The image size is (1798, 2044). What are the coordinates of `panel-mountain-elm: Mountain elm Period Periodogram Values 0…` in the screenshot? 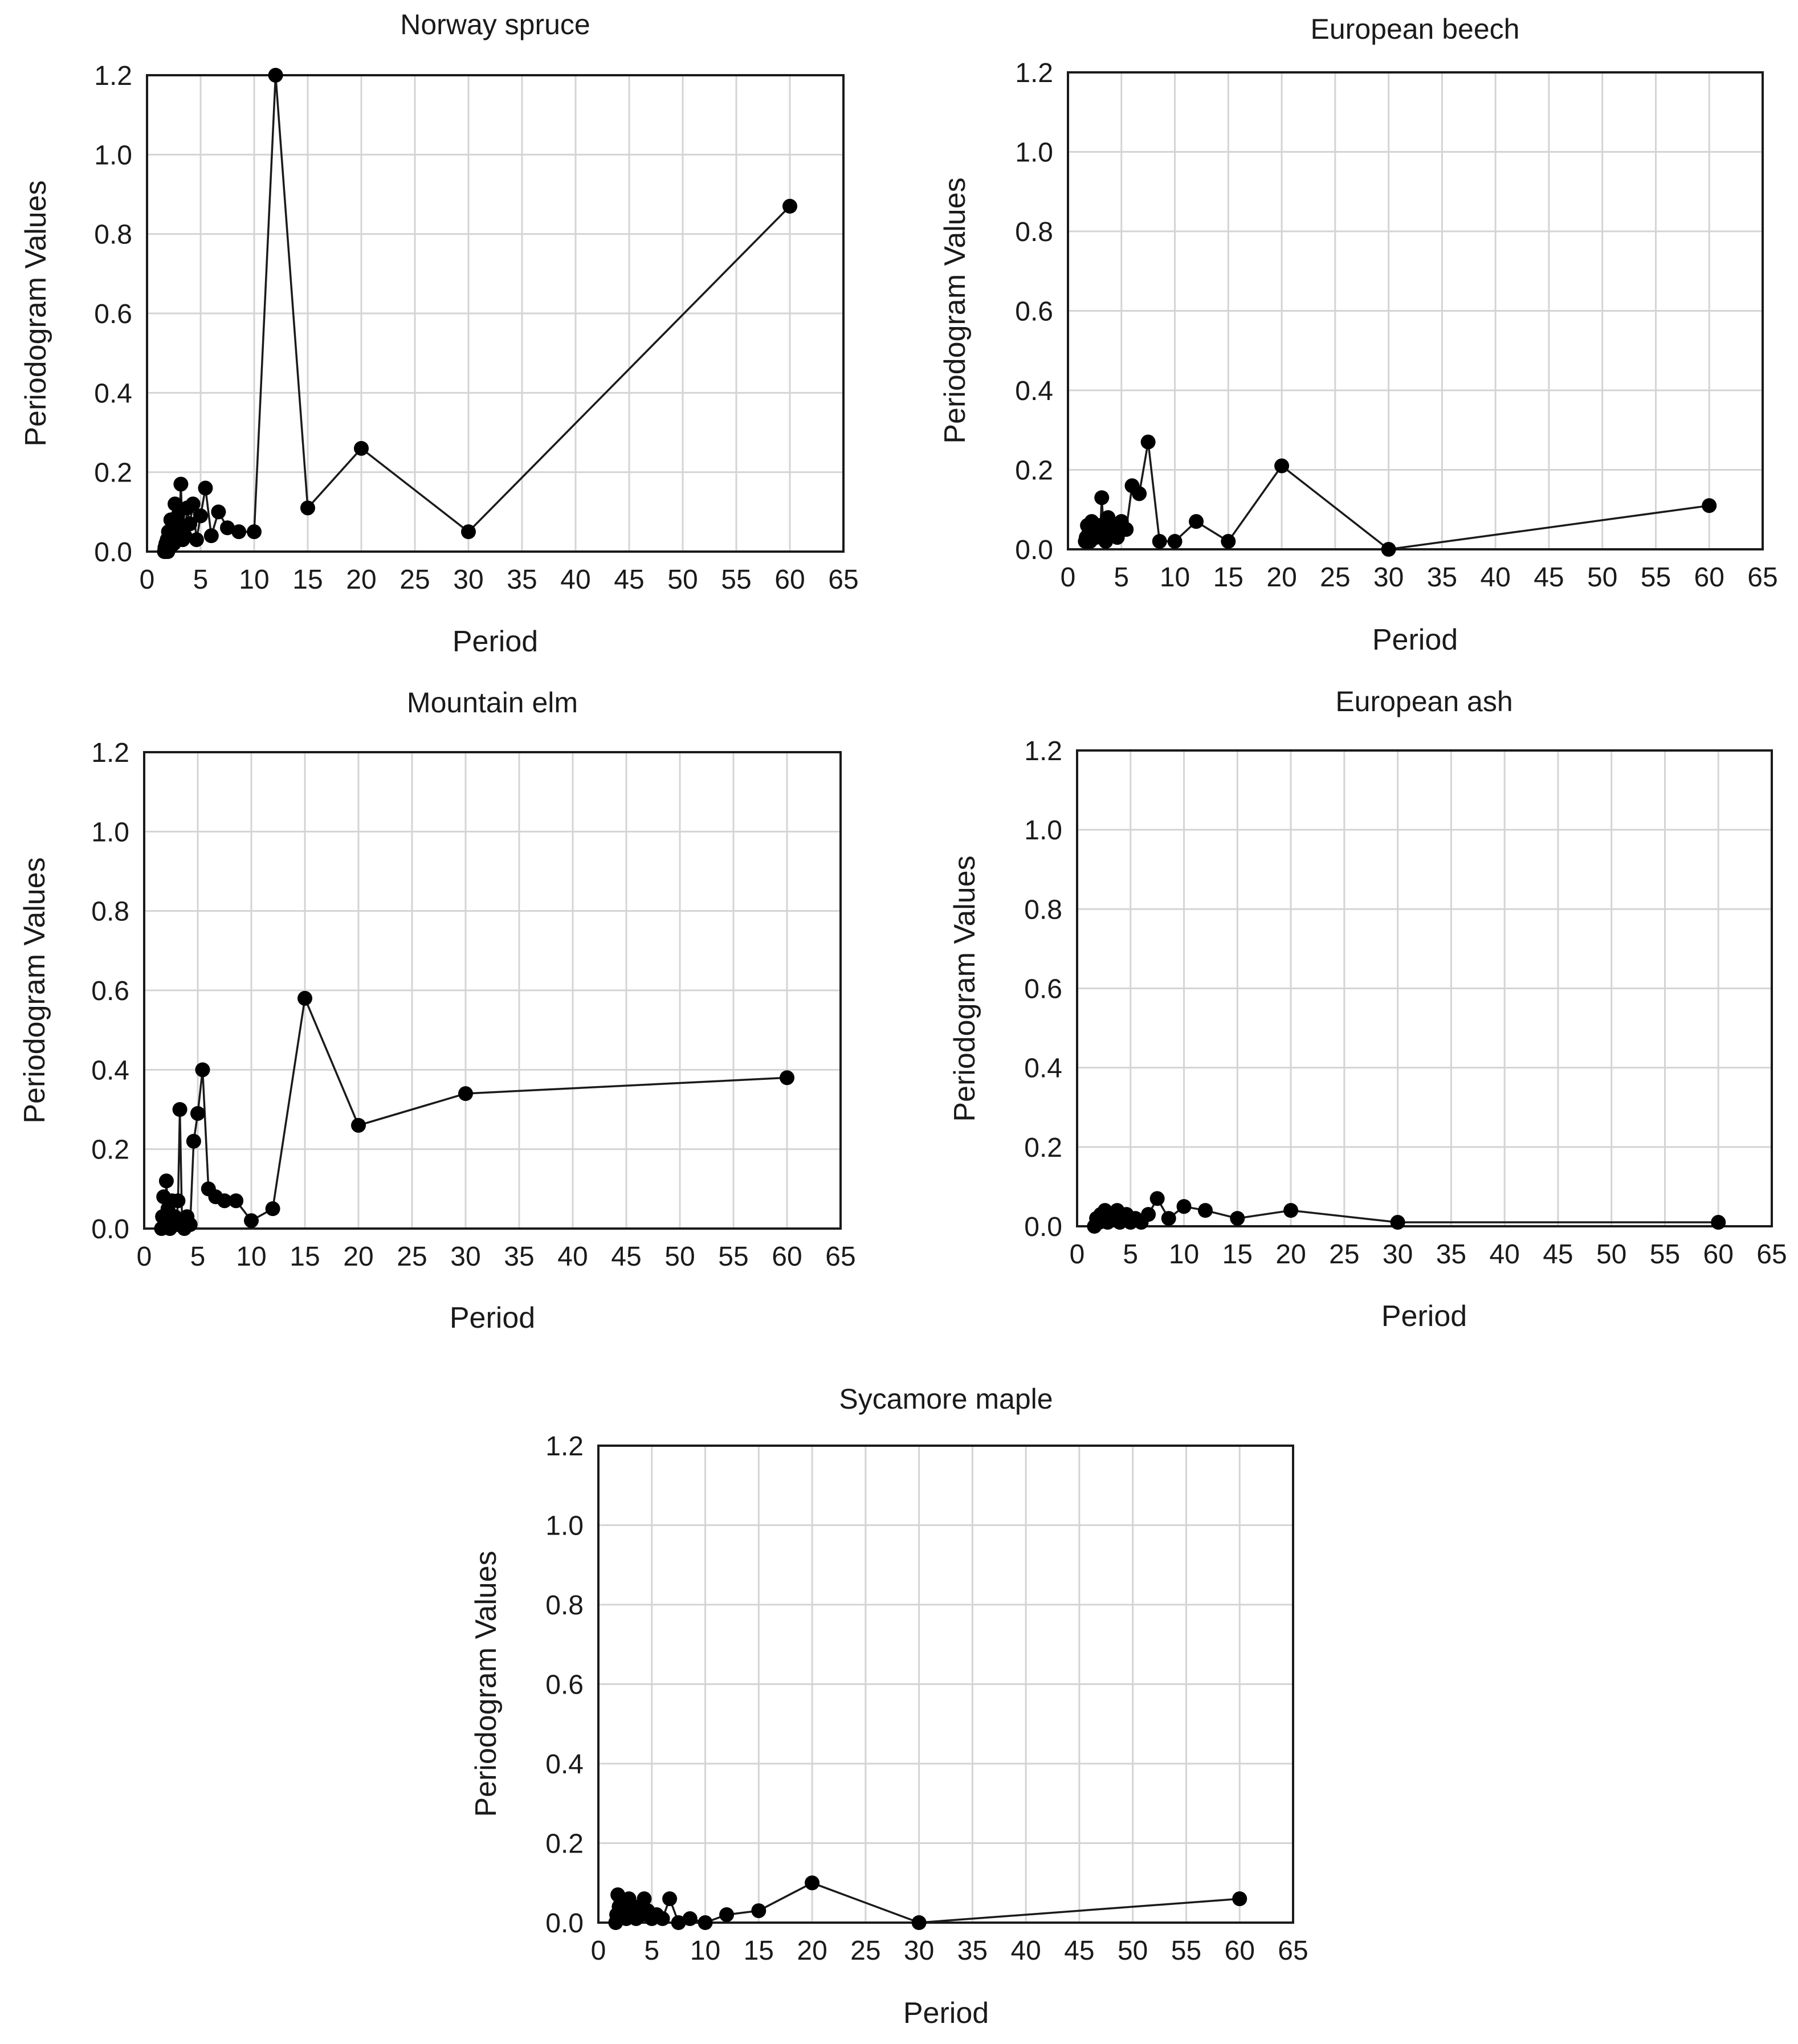 It's located at (437, 1011).